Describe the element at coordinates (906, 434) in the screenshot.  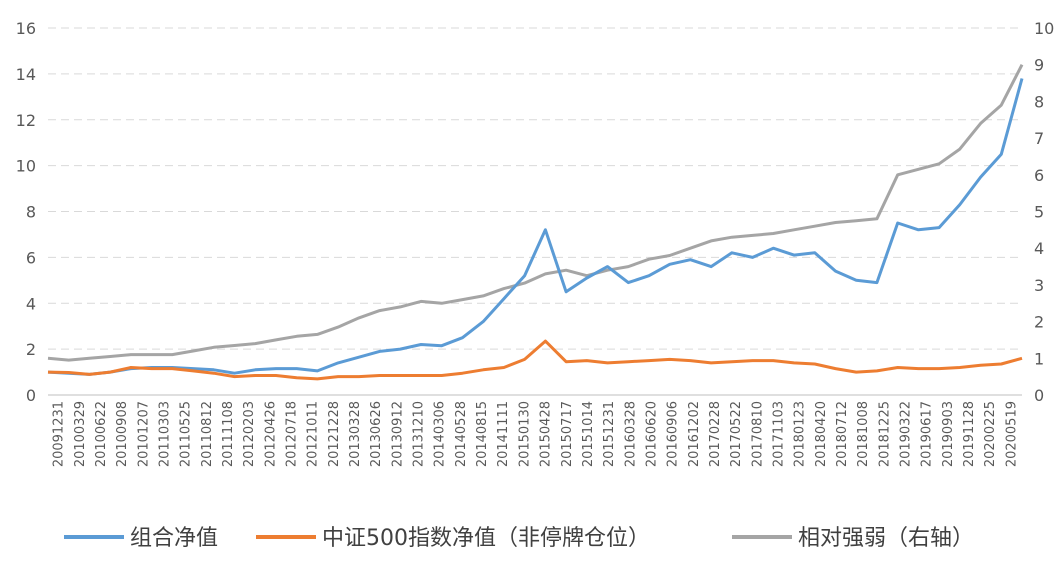
I see `x-tick-label: 20190322` at that location.